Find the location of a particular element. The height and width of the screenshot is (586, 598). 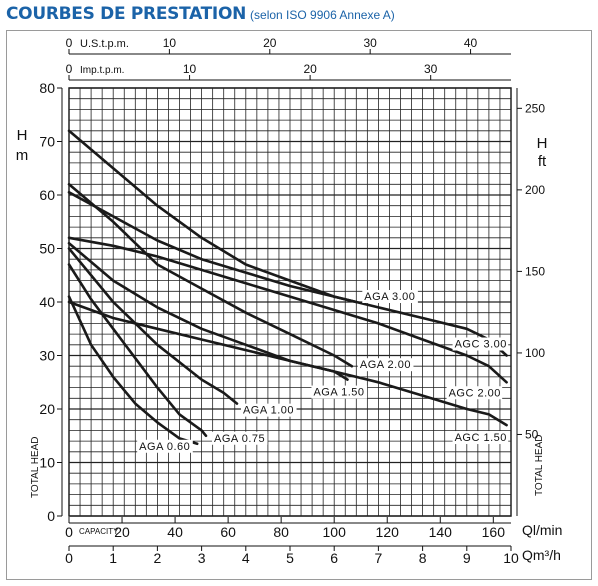

bottom-m3h-tick-label: 3 is located at coordinates (202, 558).